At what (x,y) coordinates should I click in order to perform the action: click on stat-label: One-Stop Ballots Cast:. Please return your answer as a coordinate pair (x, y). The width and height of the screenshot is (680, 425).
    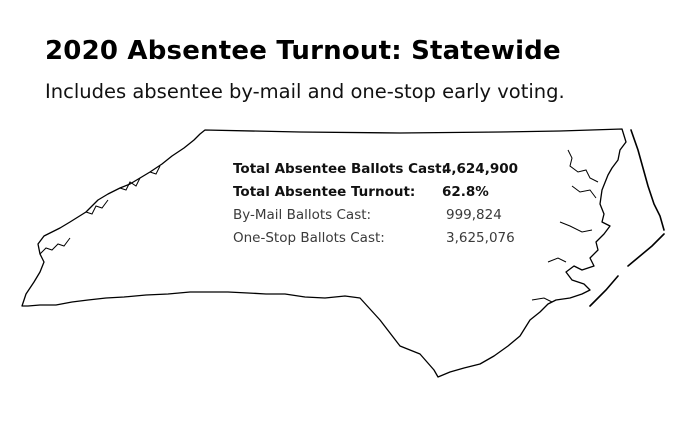
    Looking at the image, I should click on (309, 238).